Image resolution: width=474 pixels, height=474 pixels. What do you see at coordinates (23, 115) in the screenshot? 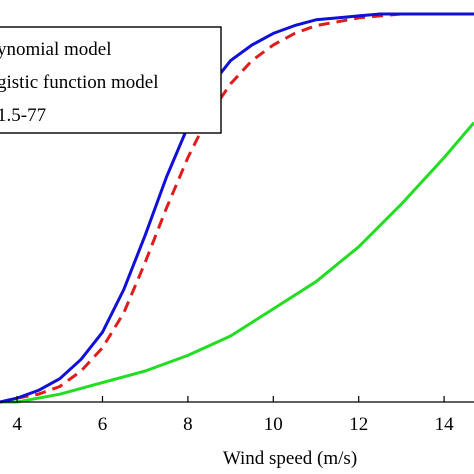
I see `legend-entry: 1.5-77` at bounding box center [23, 115].